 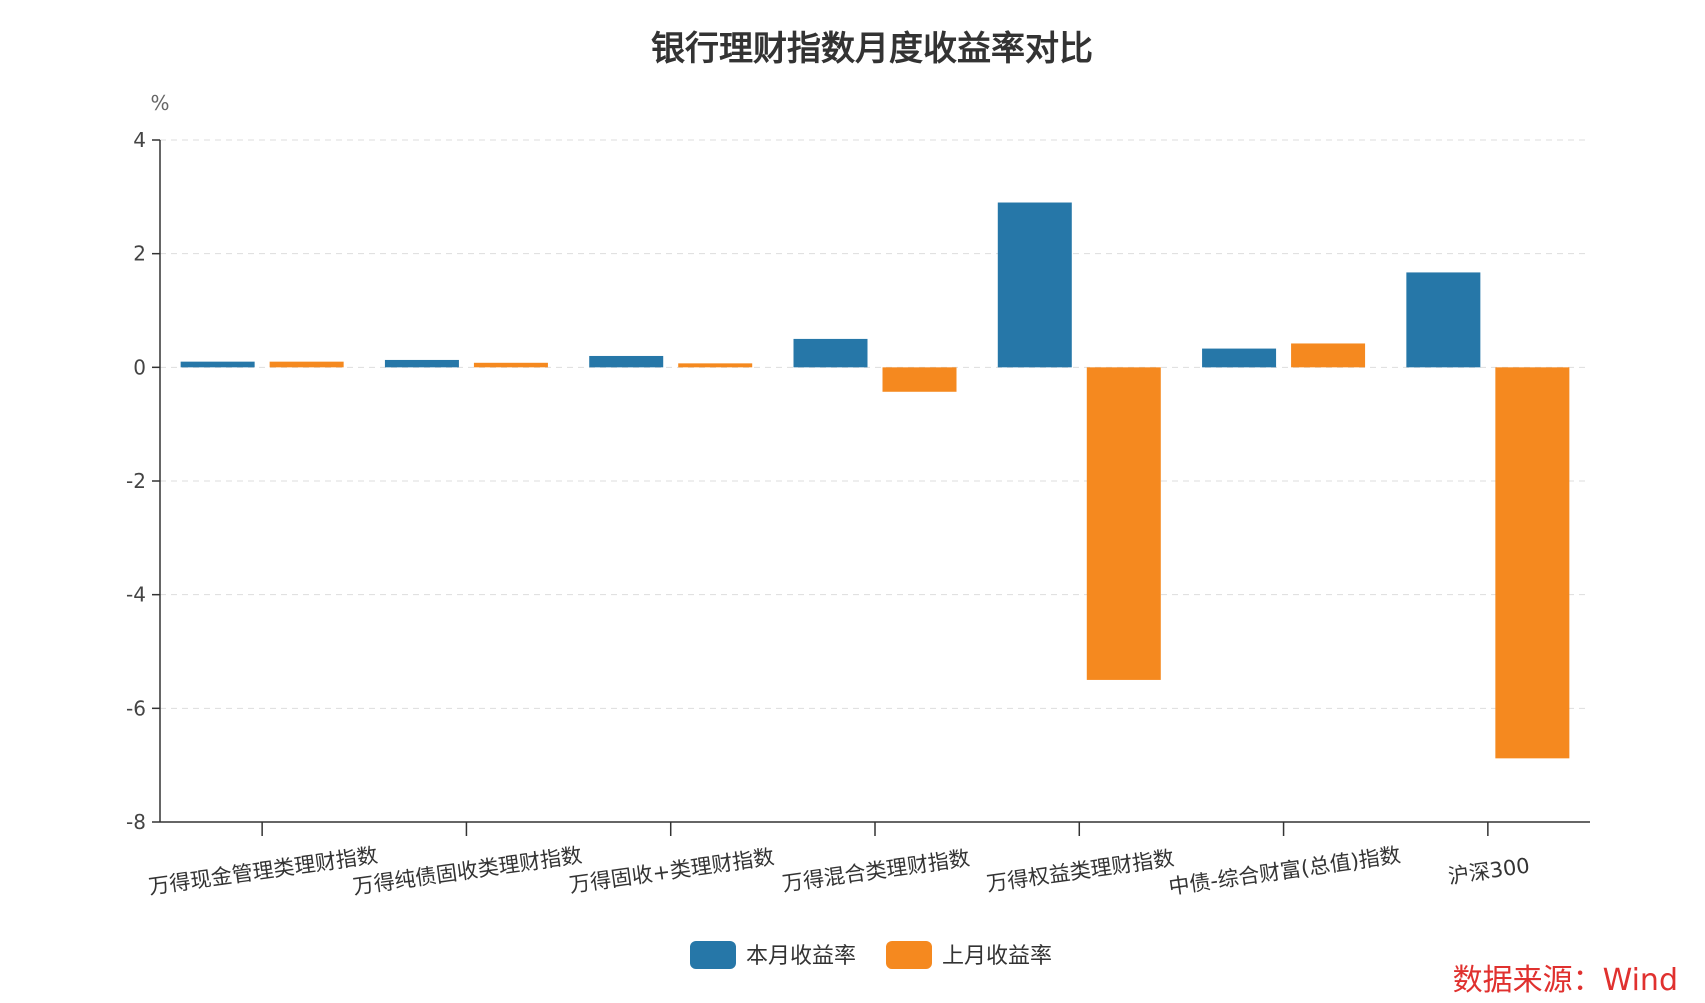 What do you see at coordinates (139, 140) in the screenshot?
I see `y-tick-label: 4` at bounding box center [139, 140].